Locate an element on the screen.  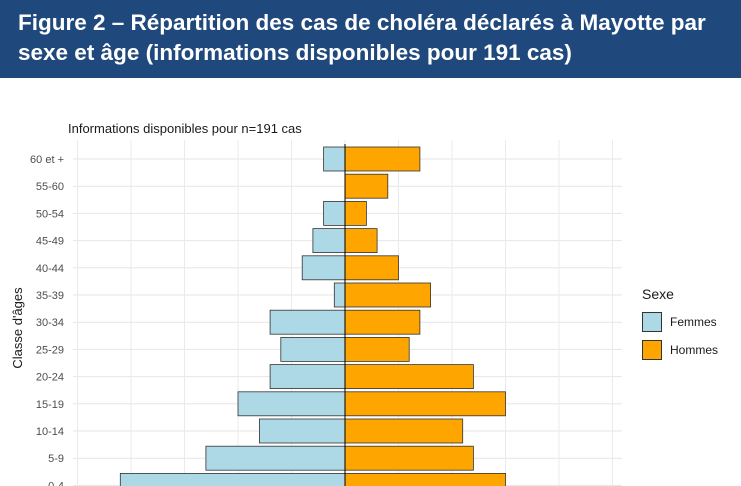
bar-hommes-60 et + is located at coordinates (382, 159).